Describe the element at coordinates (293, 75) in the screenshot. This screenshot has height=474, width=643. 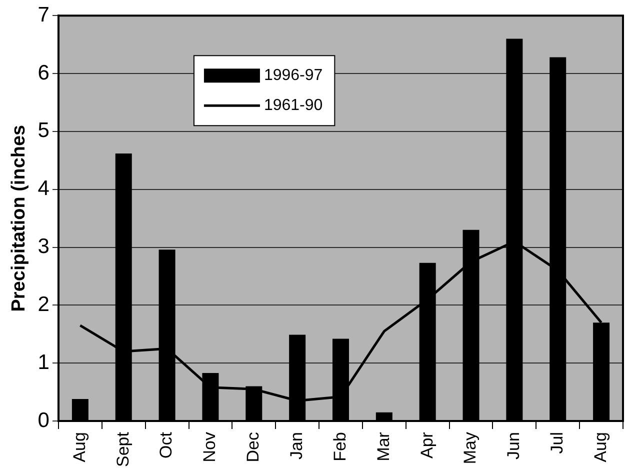
I see `legend-label: 1996-97` at that location.